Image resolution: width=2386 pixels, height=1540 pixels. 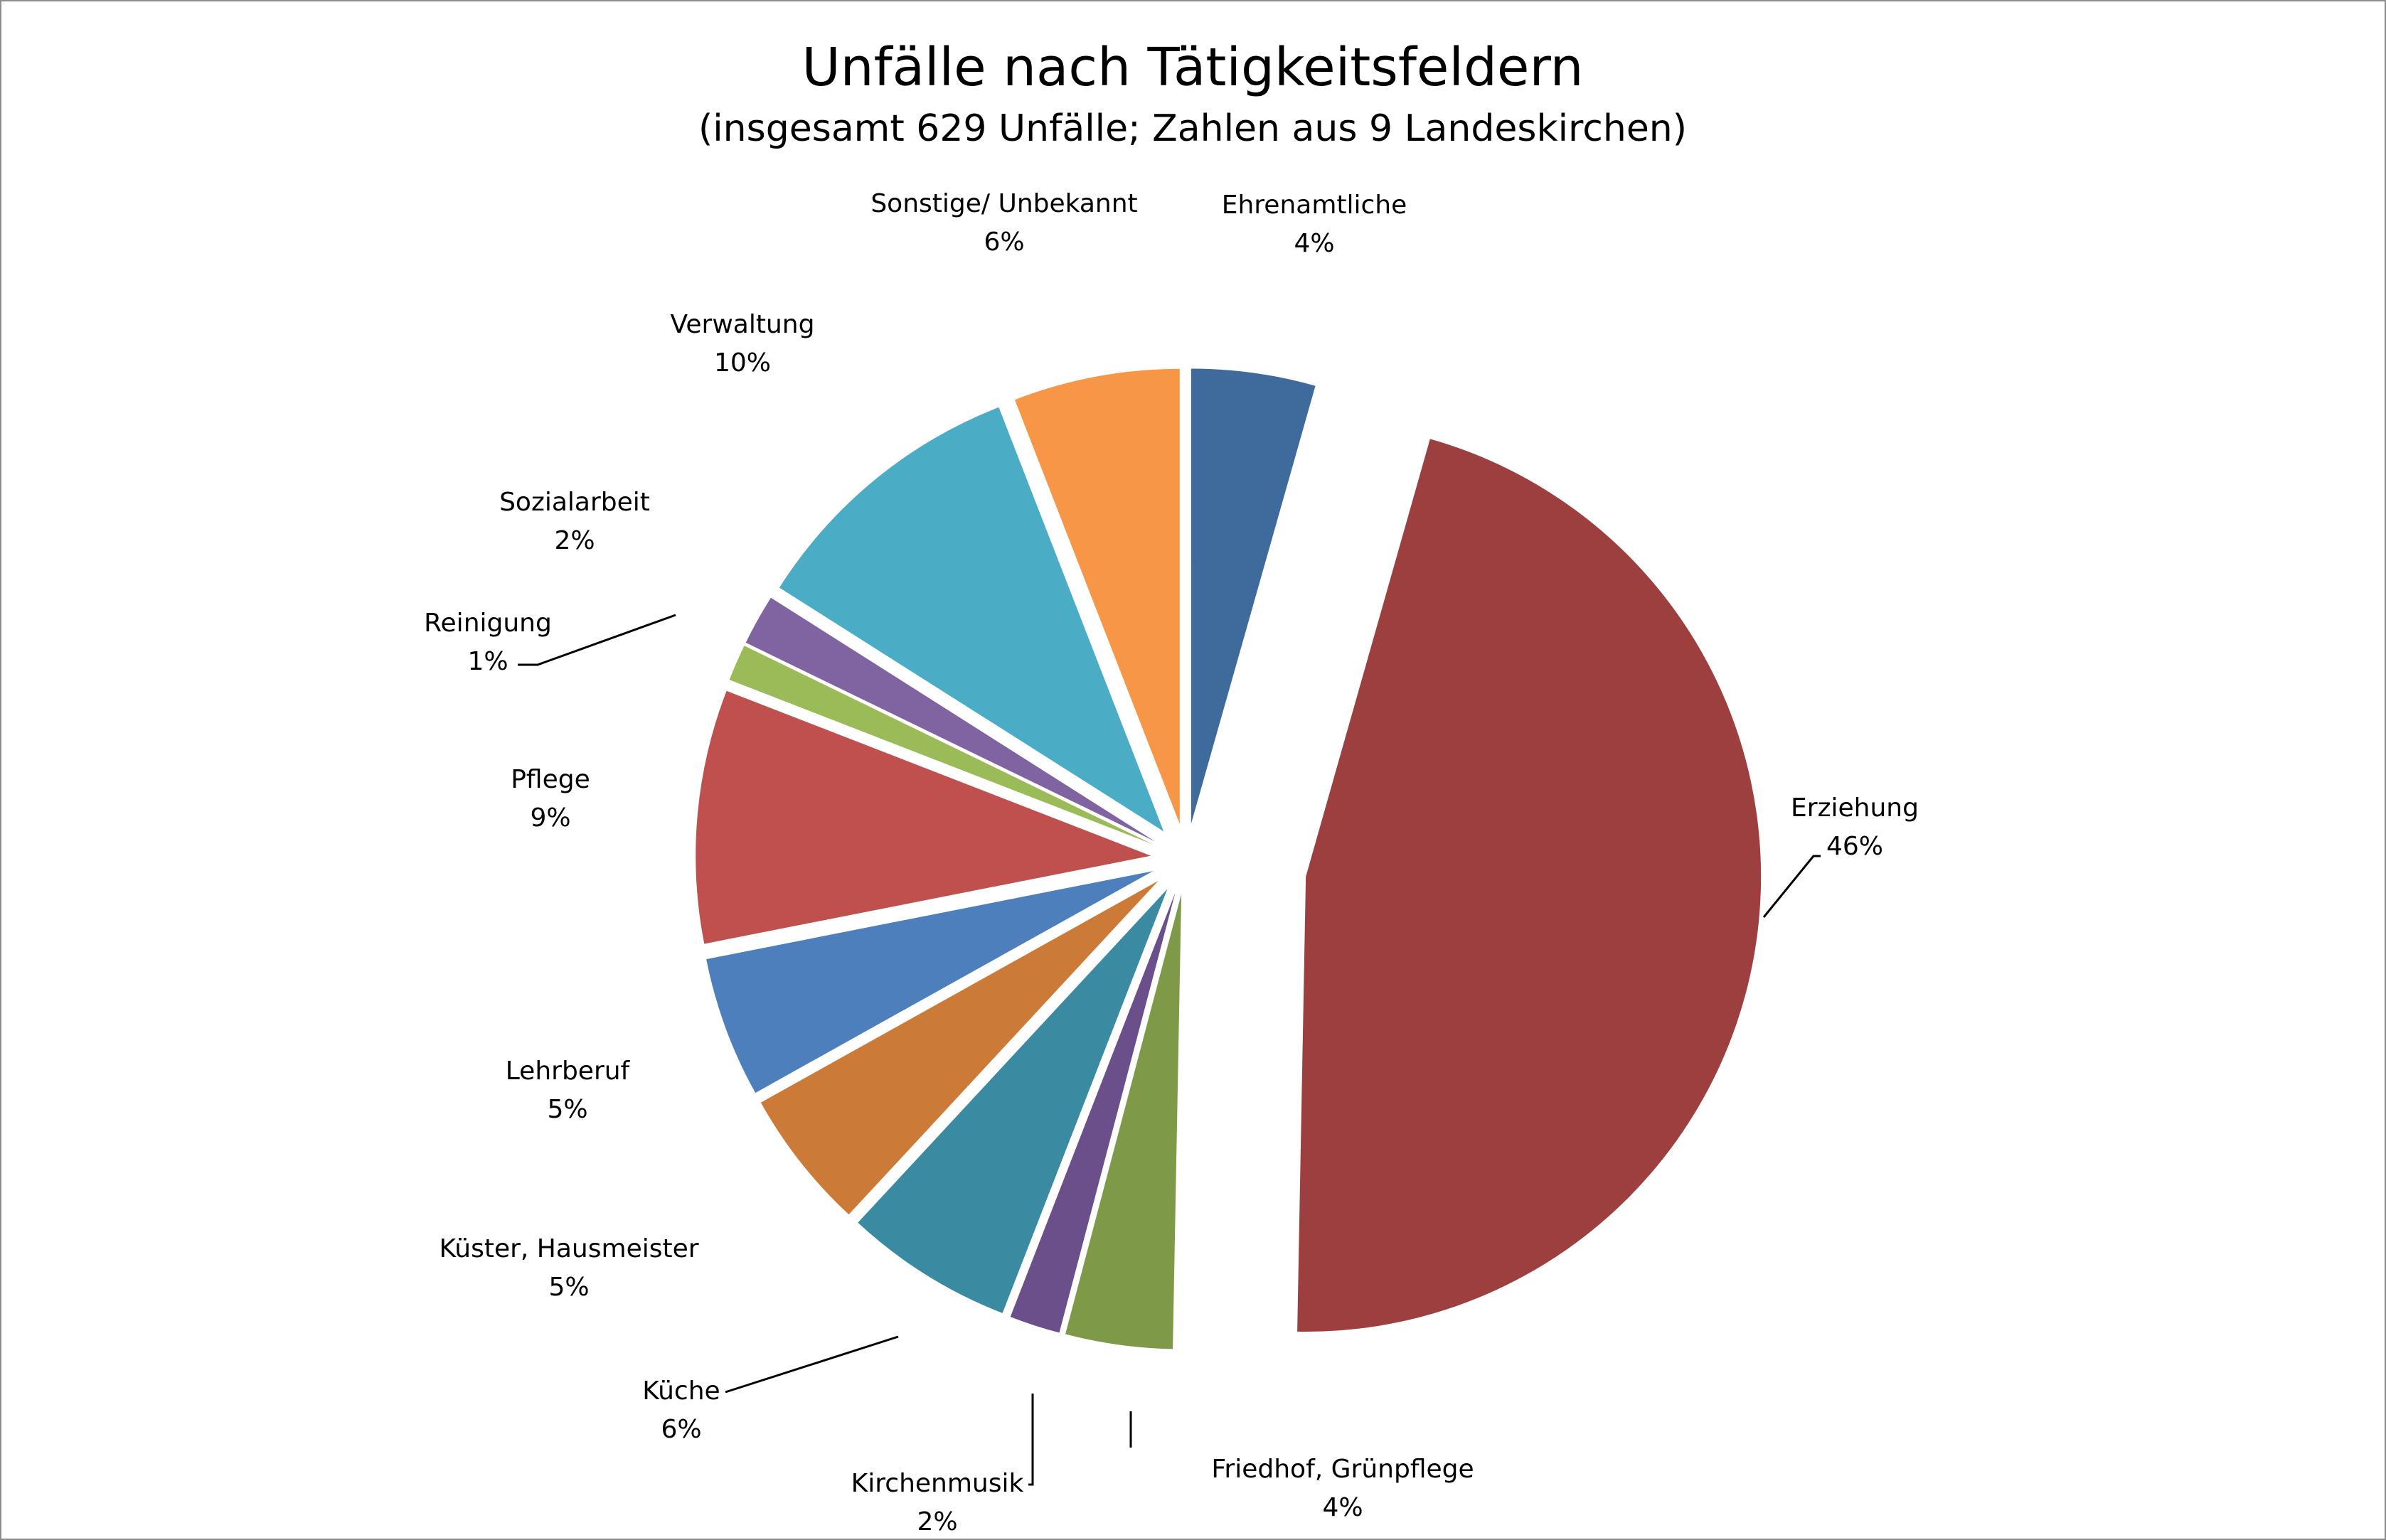 What do you see at coordinates (1097, 596) in the screenshot?
I see `pie-slice-sonstige-unbekannt` at bounding box center [1097, 596].